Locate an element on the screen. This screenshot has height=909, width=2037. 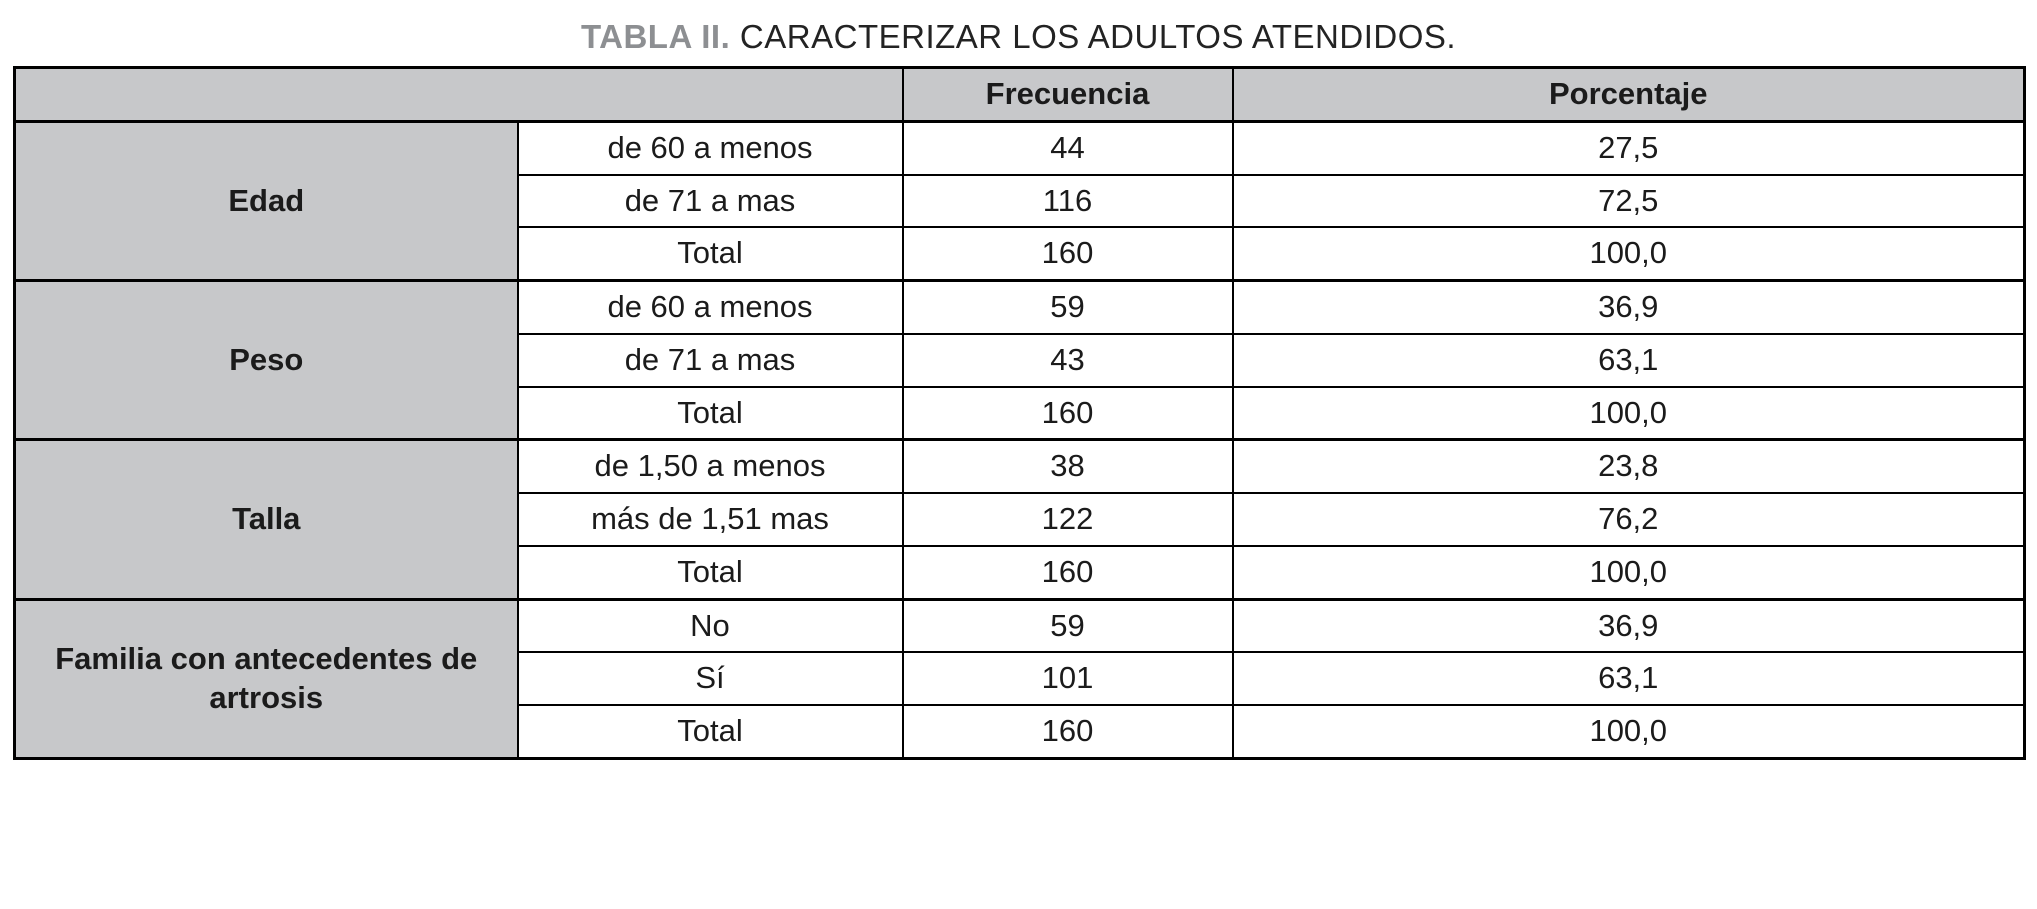
frequency-cell: 101 is located at coordinates (1067, 678).